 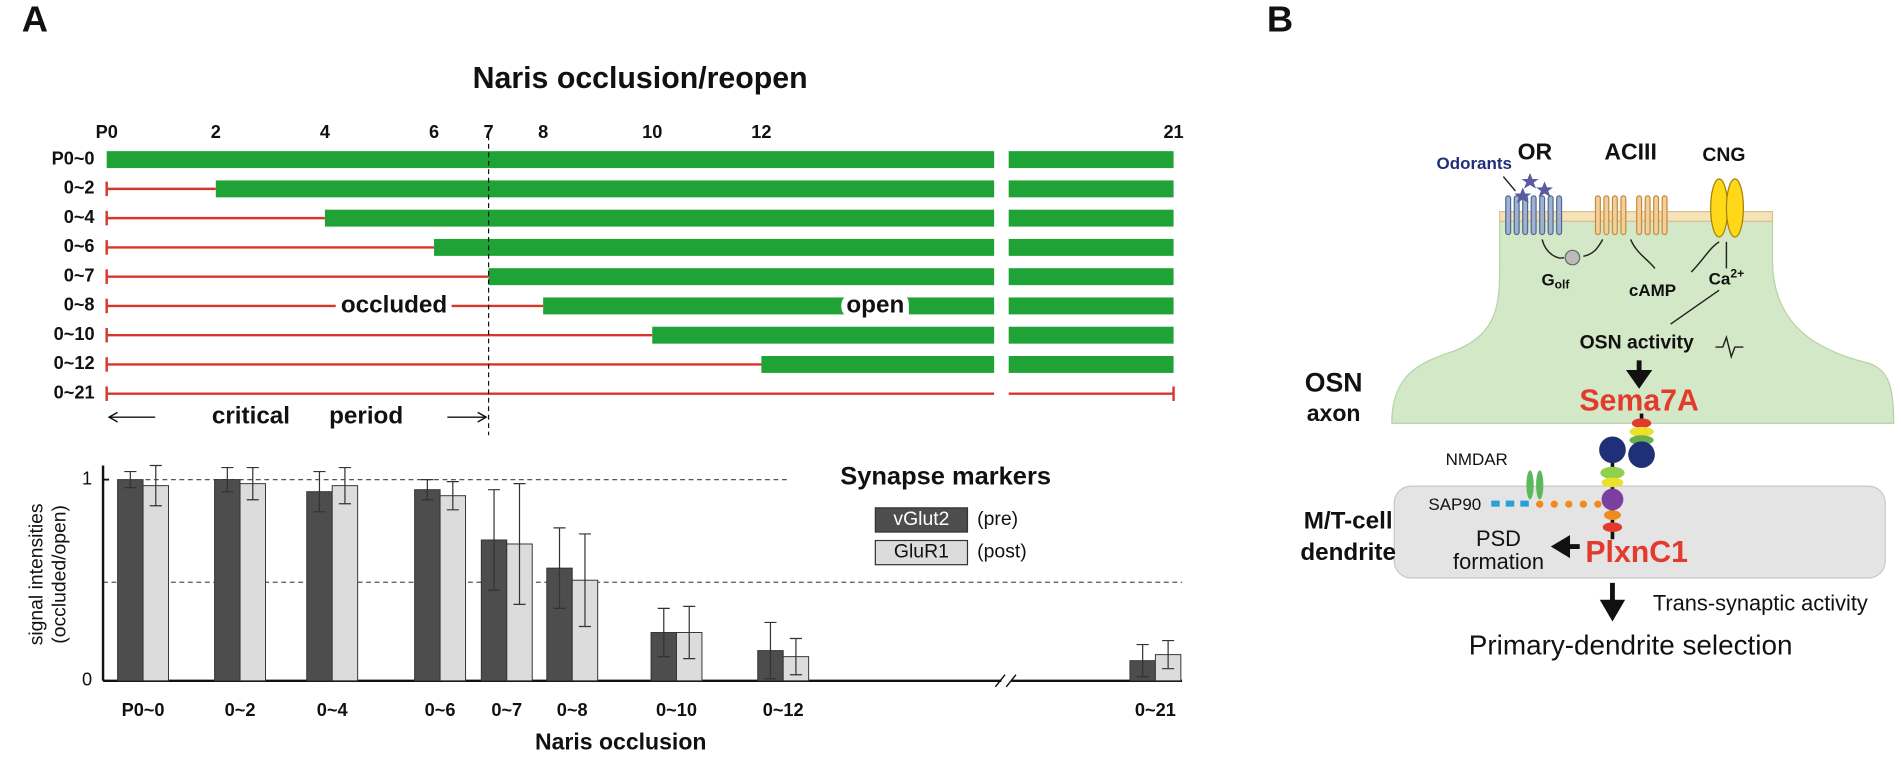 What do you see at coordinates (79, 305) in the screenshot?
I see `row-label: 0~8` at bounding box center [79, 305].